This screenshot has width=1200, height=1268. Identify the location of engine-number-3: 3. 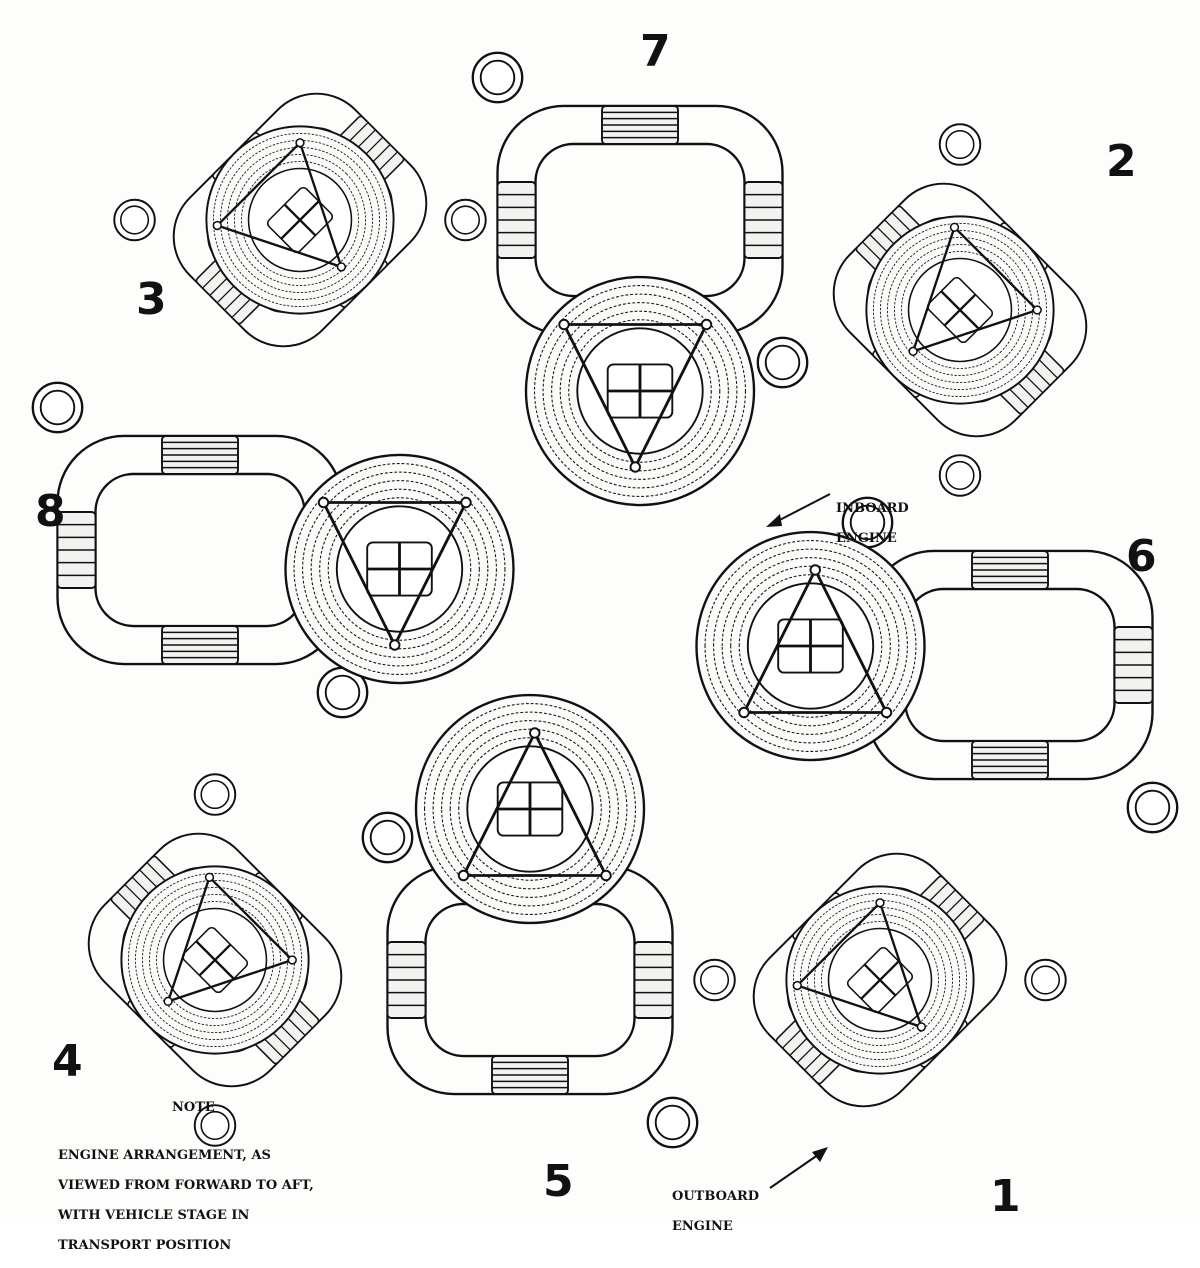
(151, 299).